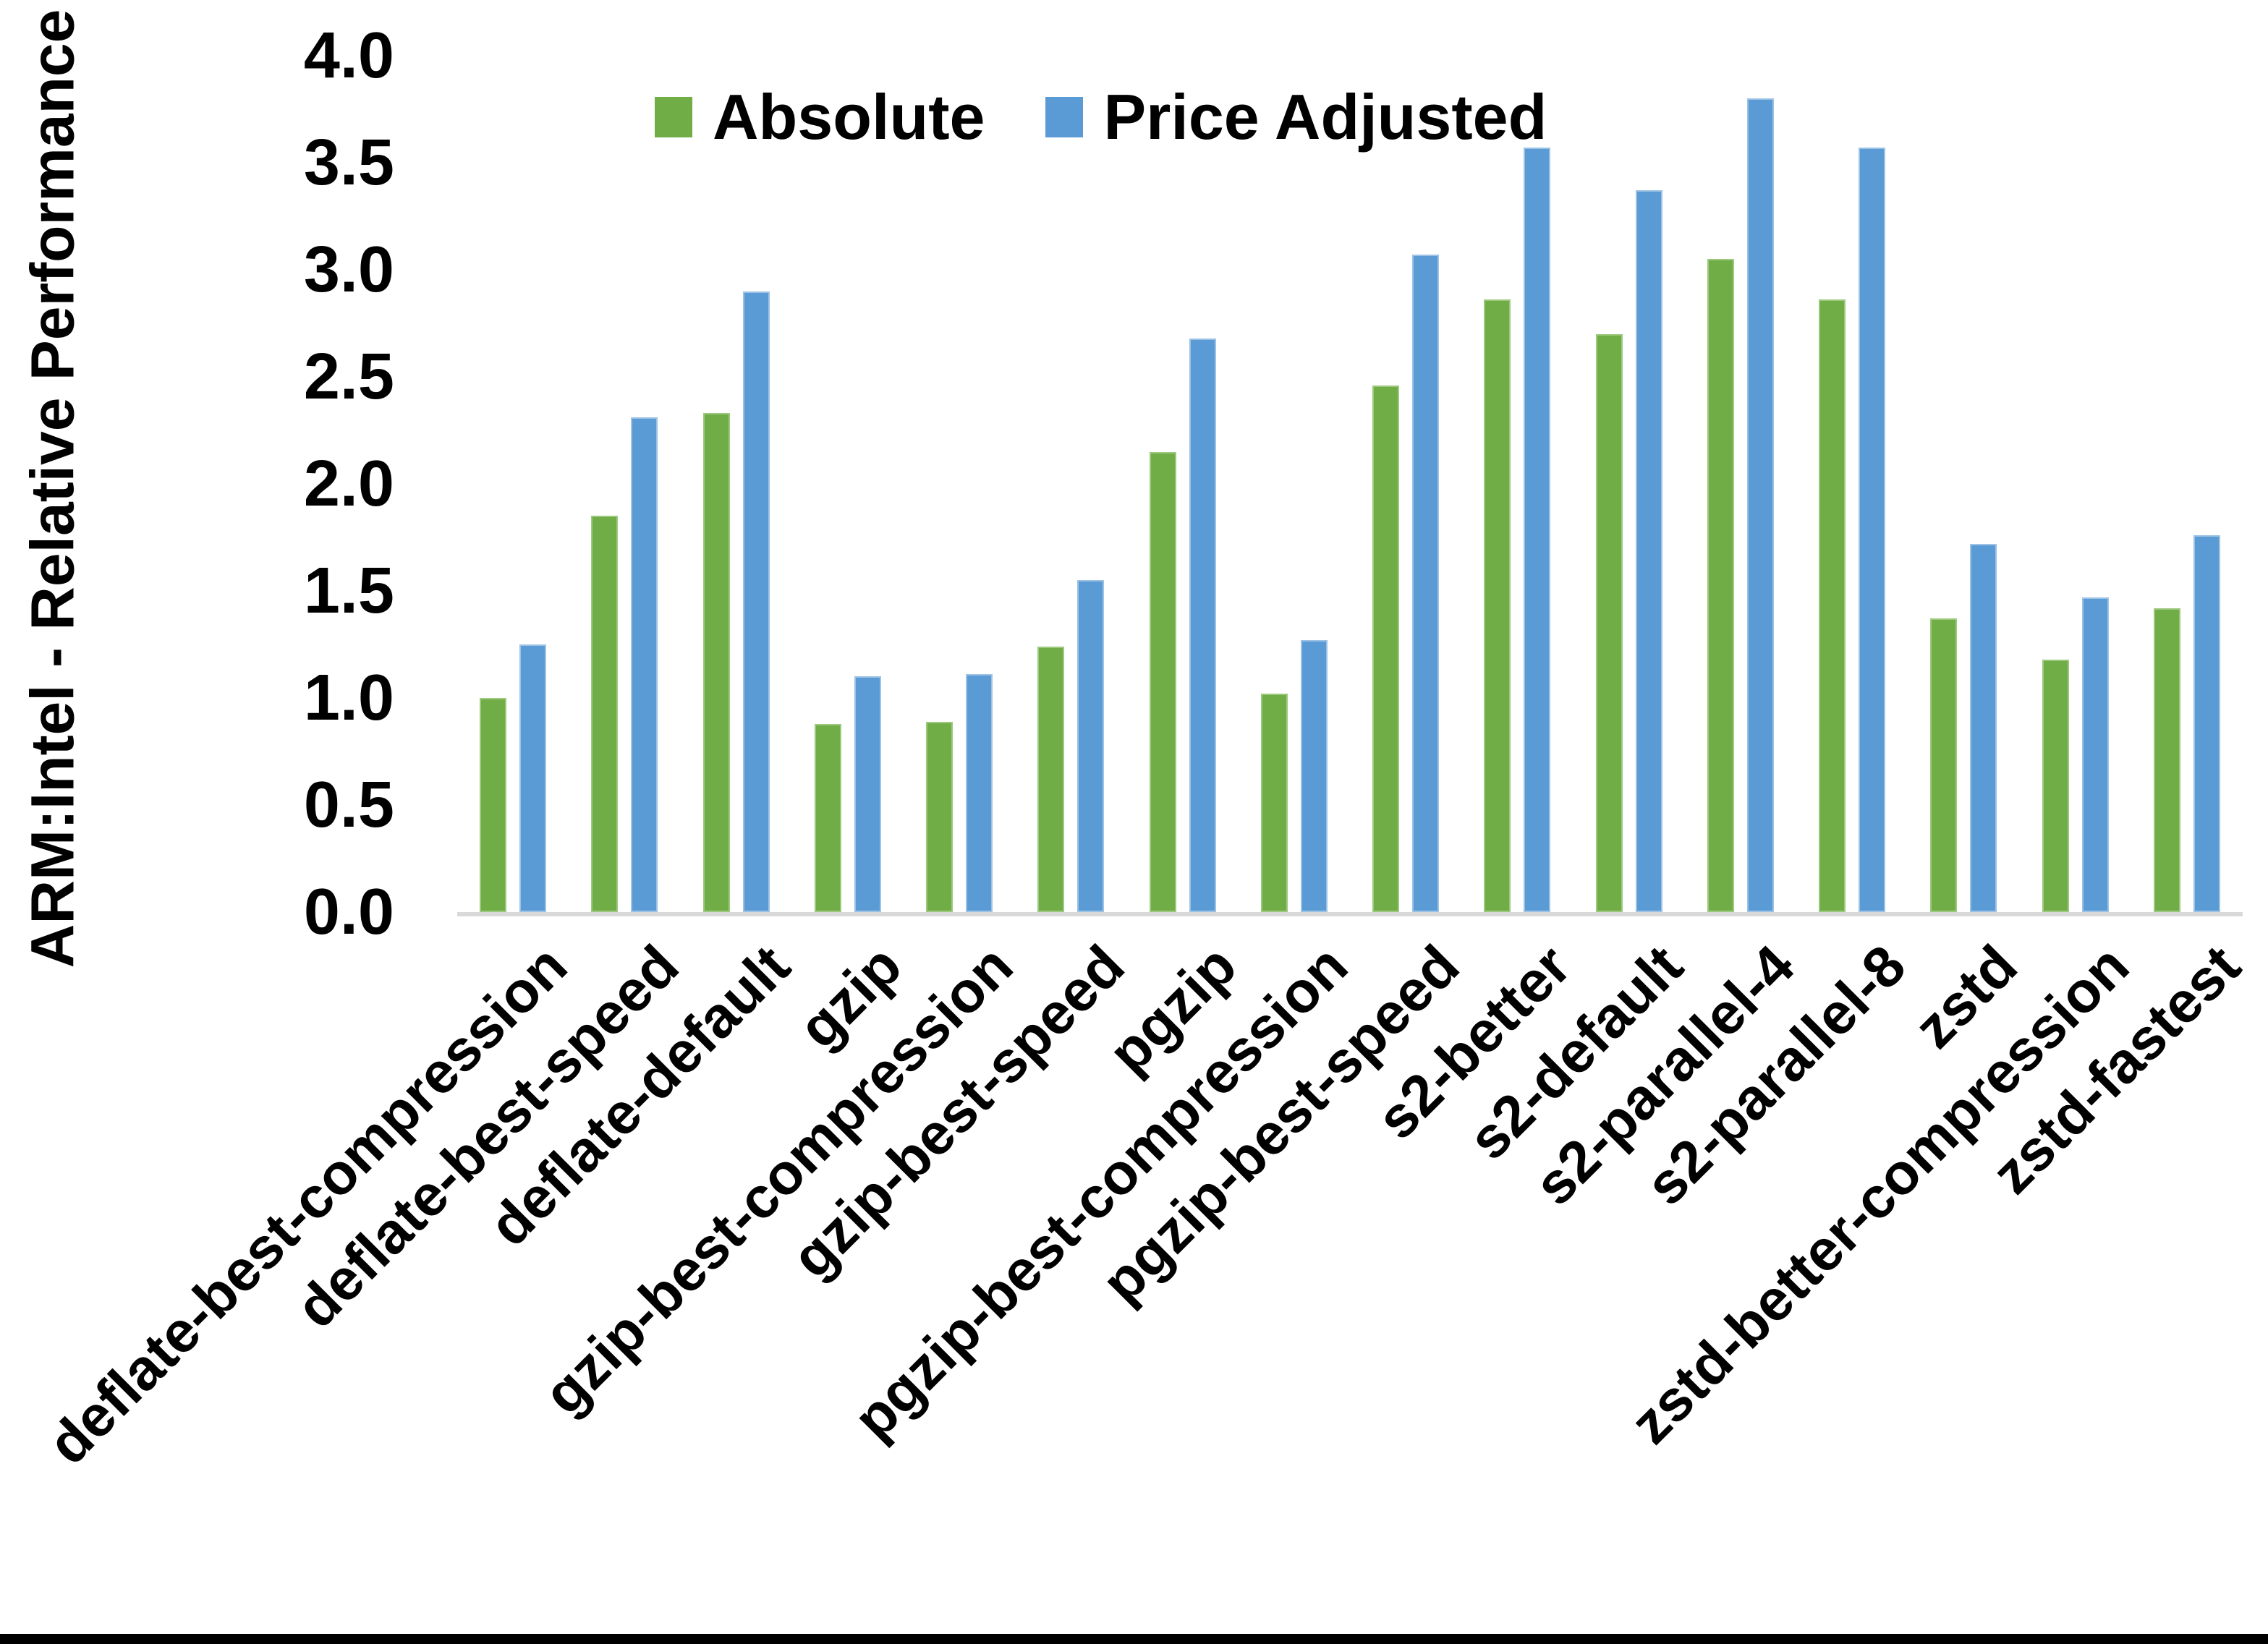 The image size is (2268, 1644). I want to click on y-axis-title-text: ARM:Intel - Relative Performance, so click(52, 488).